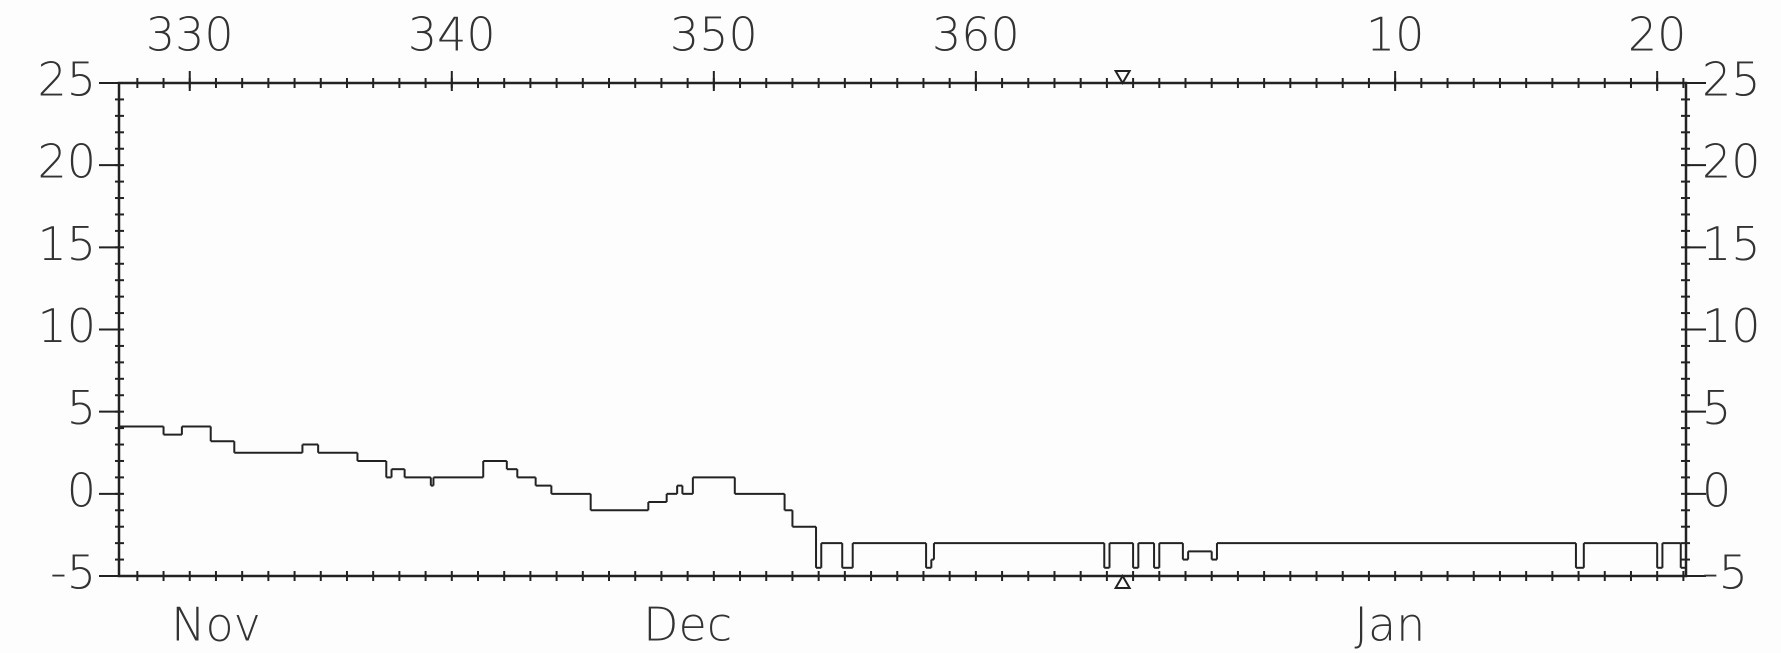  What do you see at coordinates (687, 625) in the screenshot?
I see `month-label: Dec` at bounding box center [687, 625].